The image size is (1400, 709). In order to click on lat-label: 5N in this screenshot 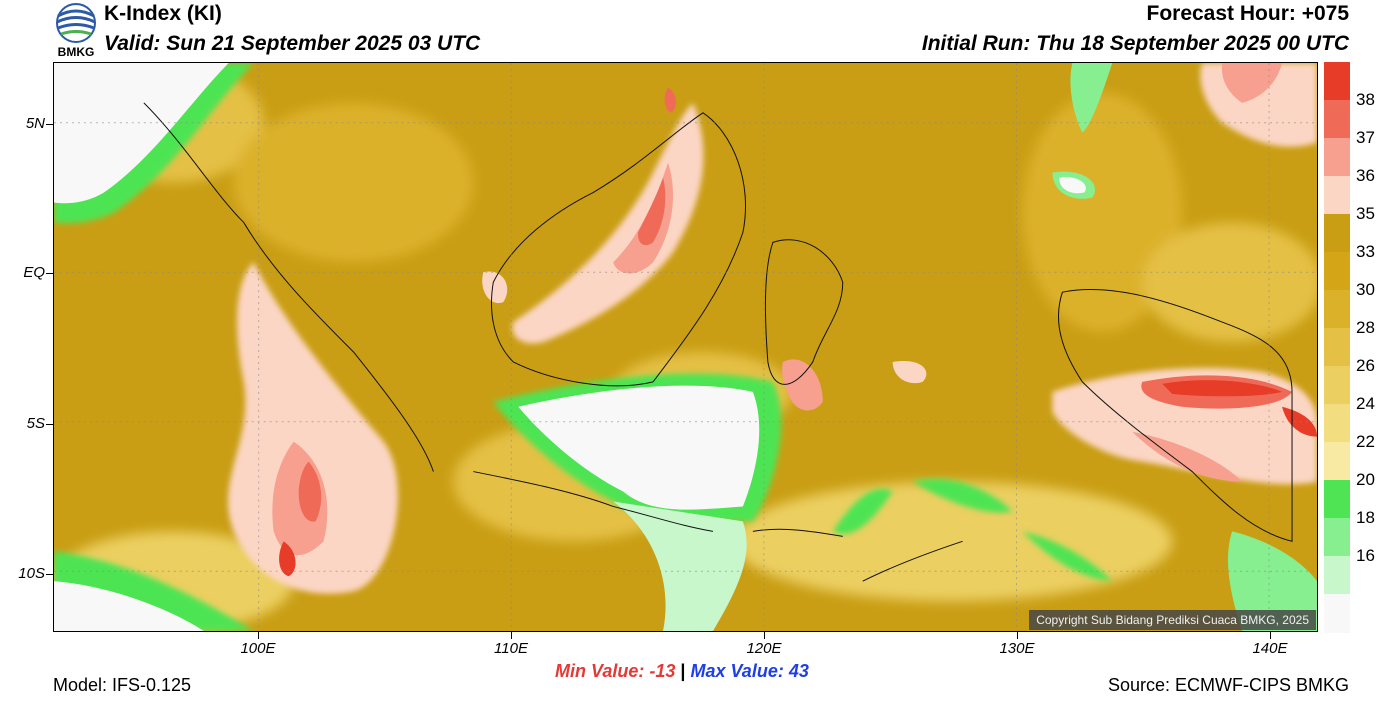, I will do `click(35, 123)`.